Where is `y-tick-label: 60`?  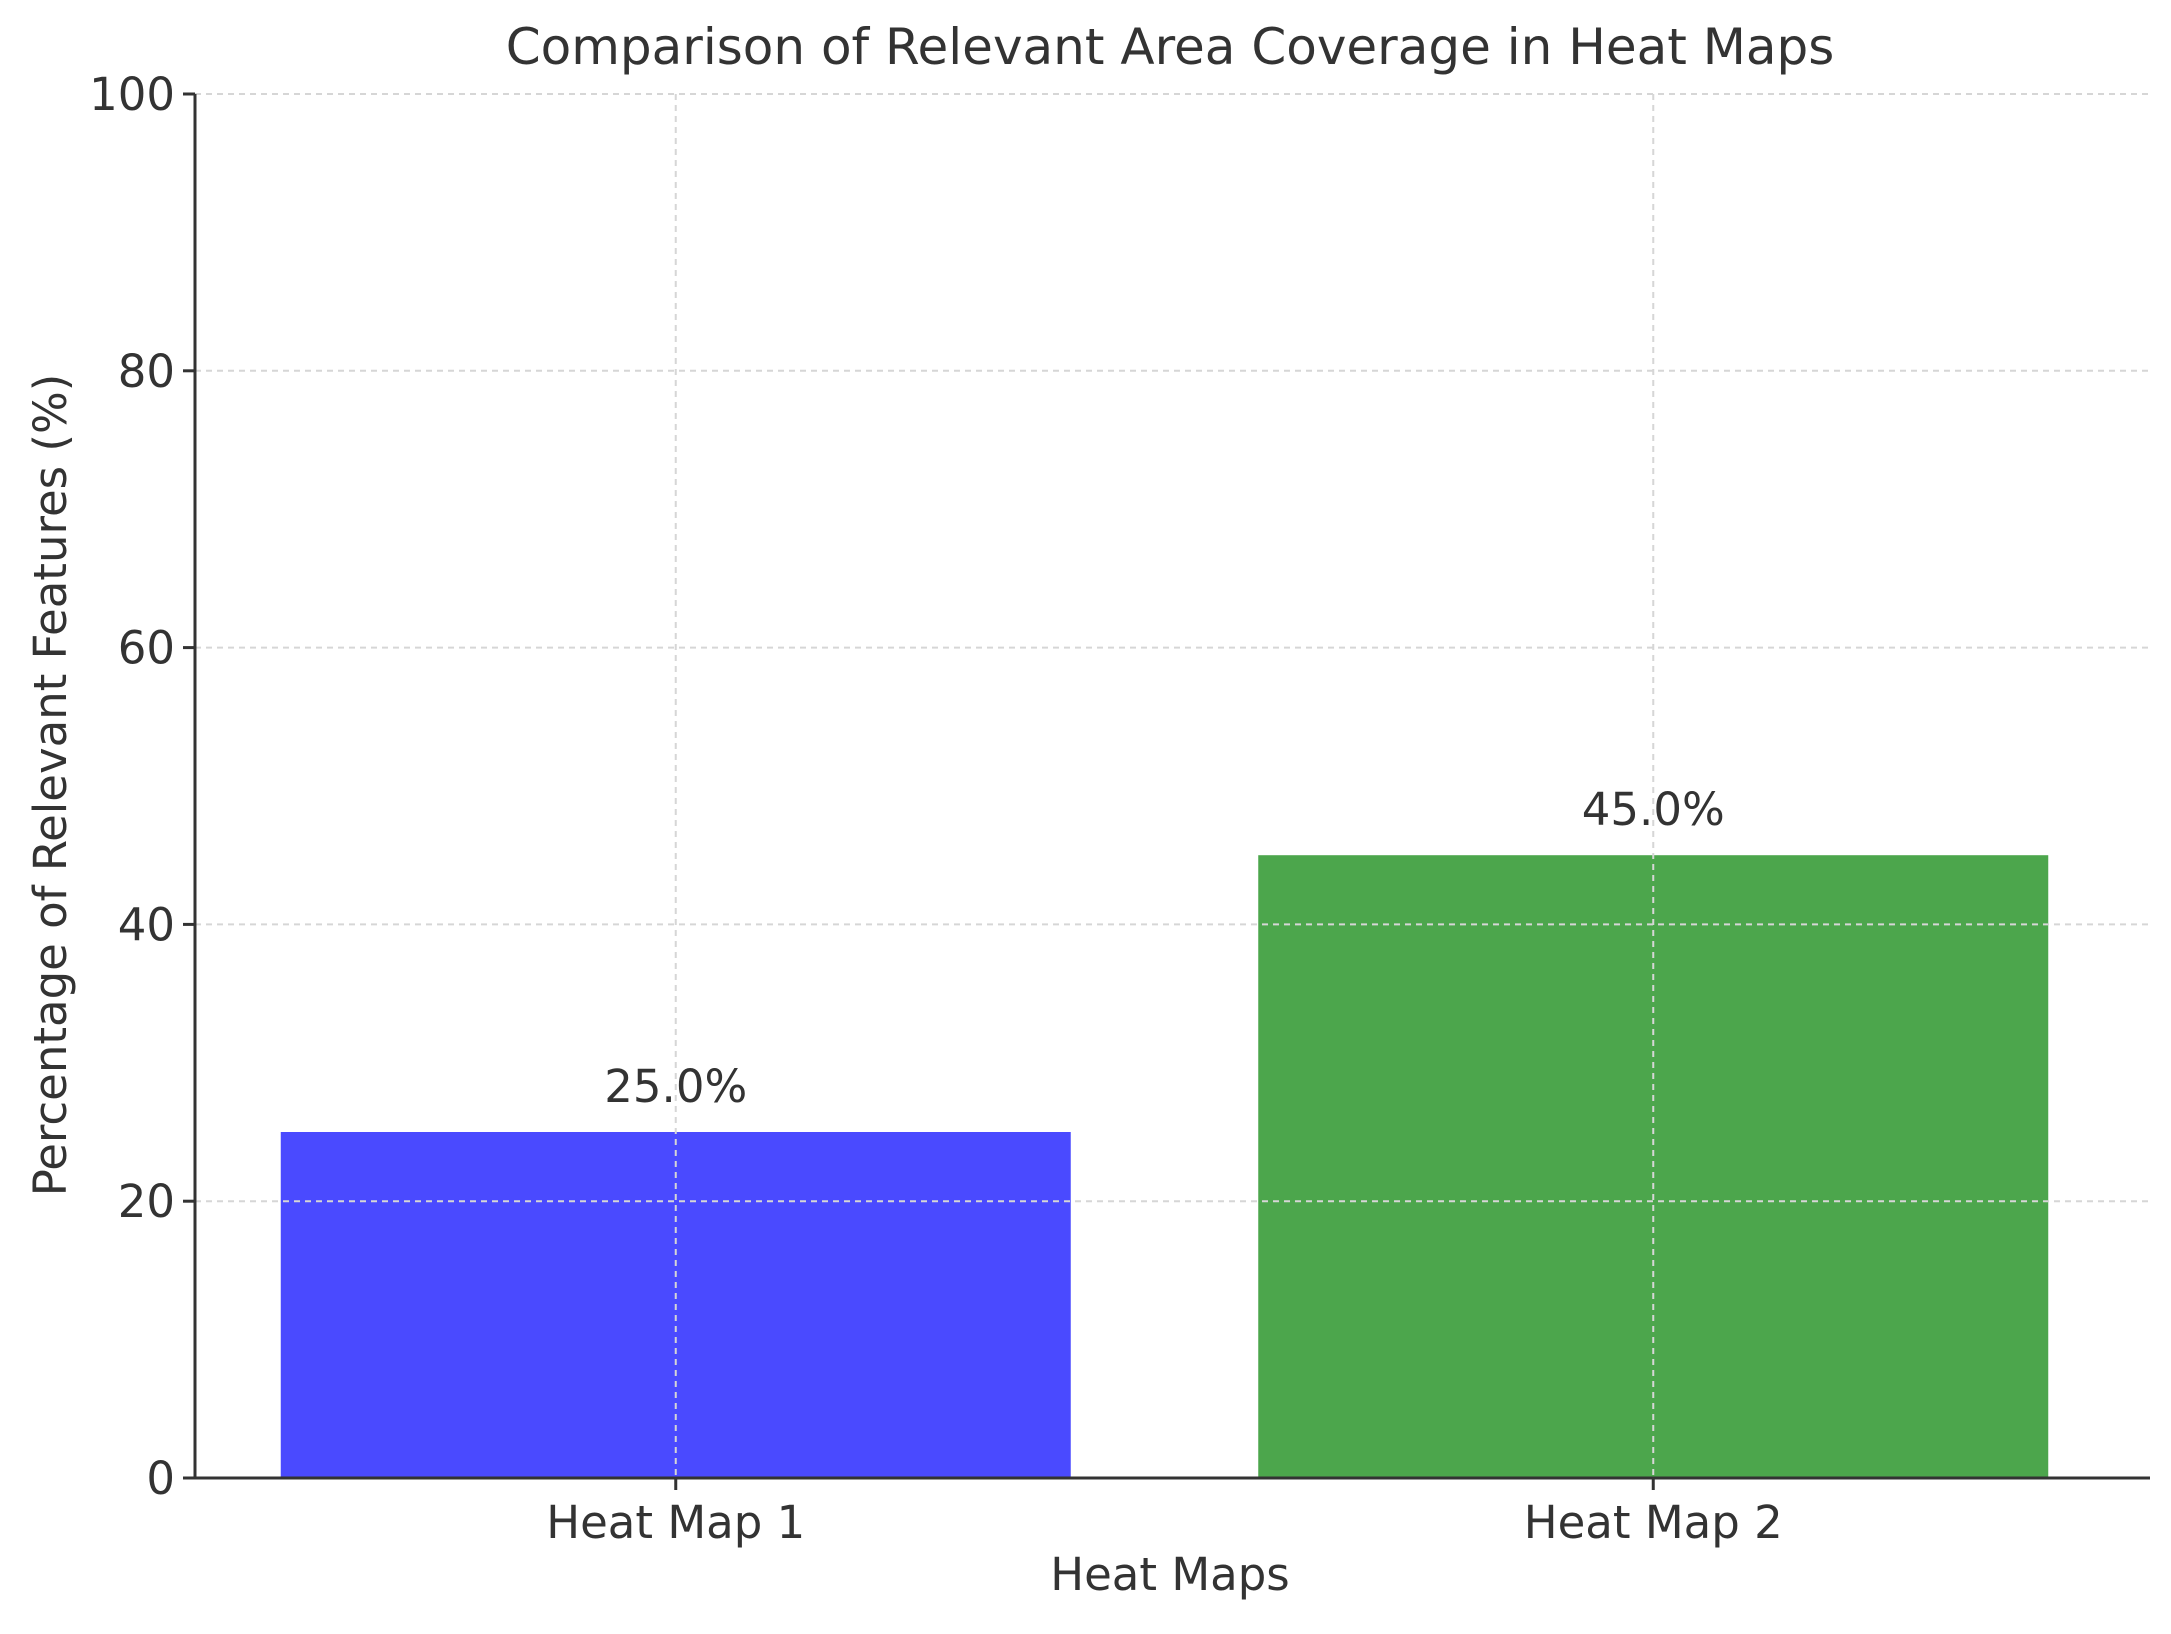 y-tick-label: 60 is located at coordinates (146, 648).